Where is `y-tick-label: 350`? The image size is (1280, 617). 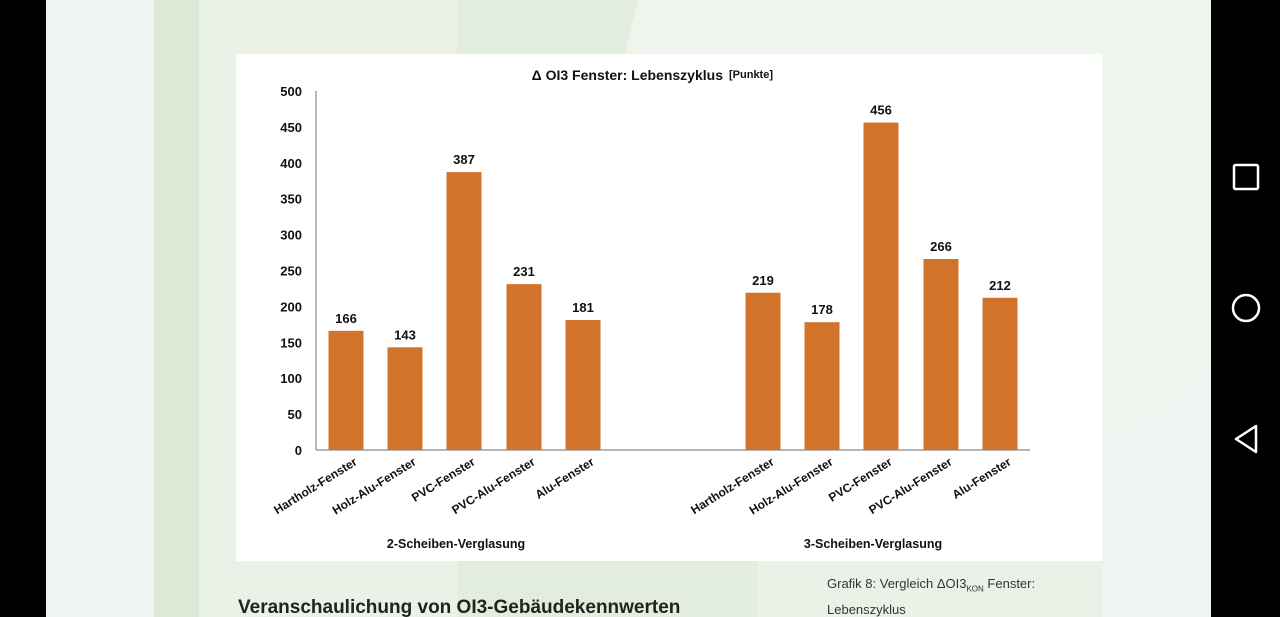 y-tick-label: 350 is located at coordinates (291, 199).